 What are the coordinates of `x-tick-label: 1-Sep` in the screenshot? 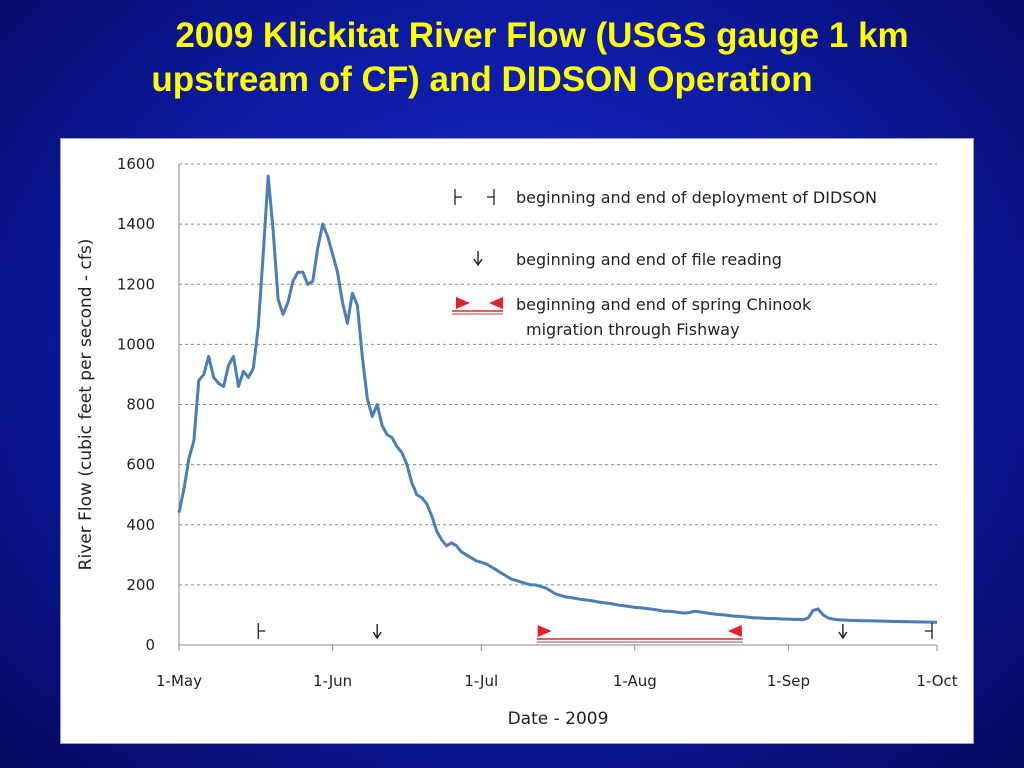 It's located at (788, 681).